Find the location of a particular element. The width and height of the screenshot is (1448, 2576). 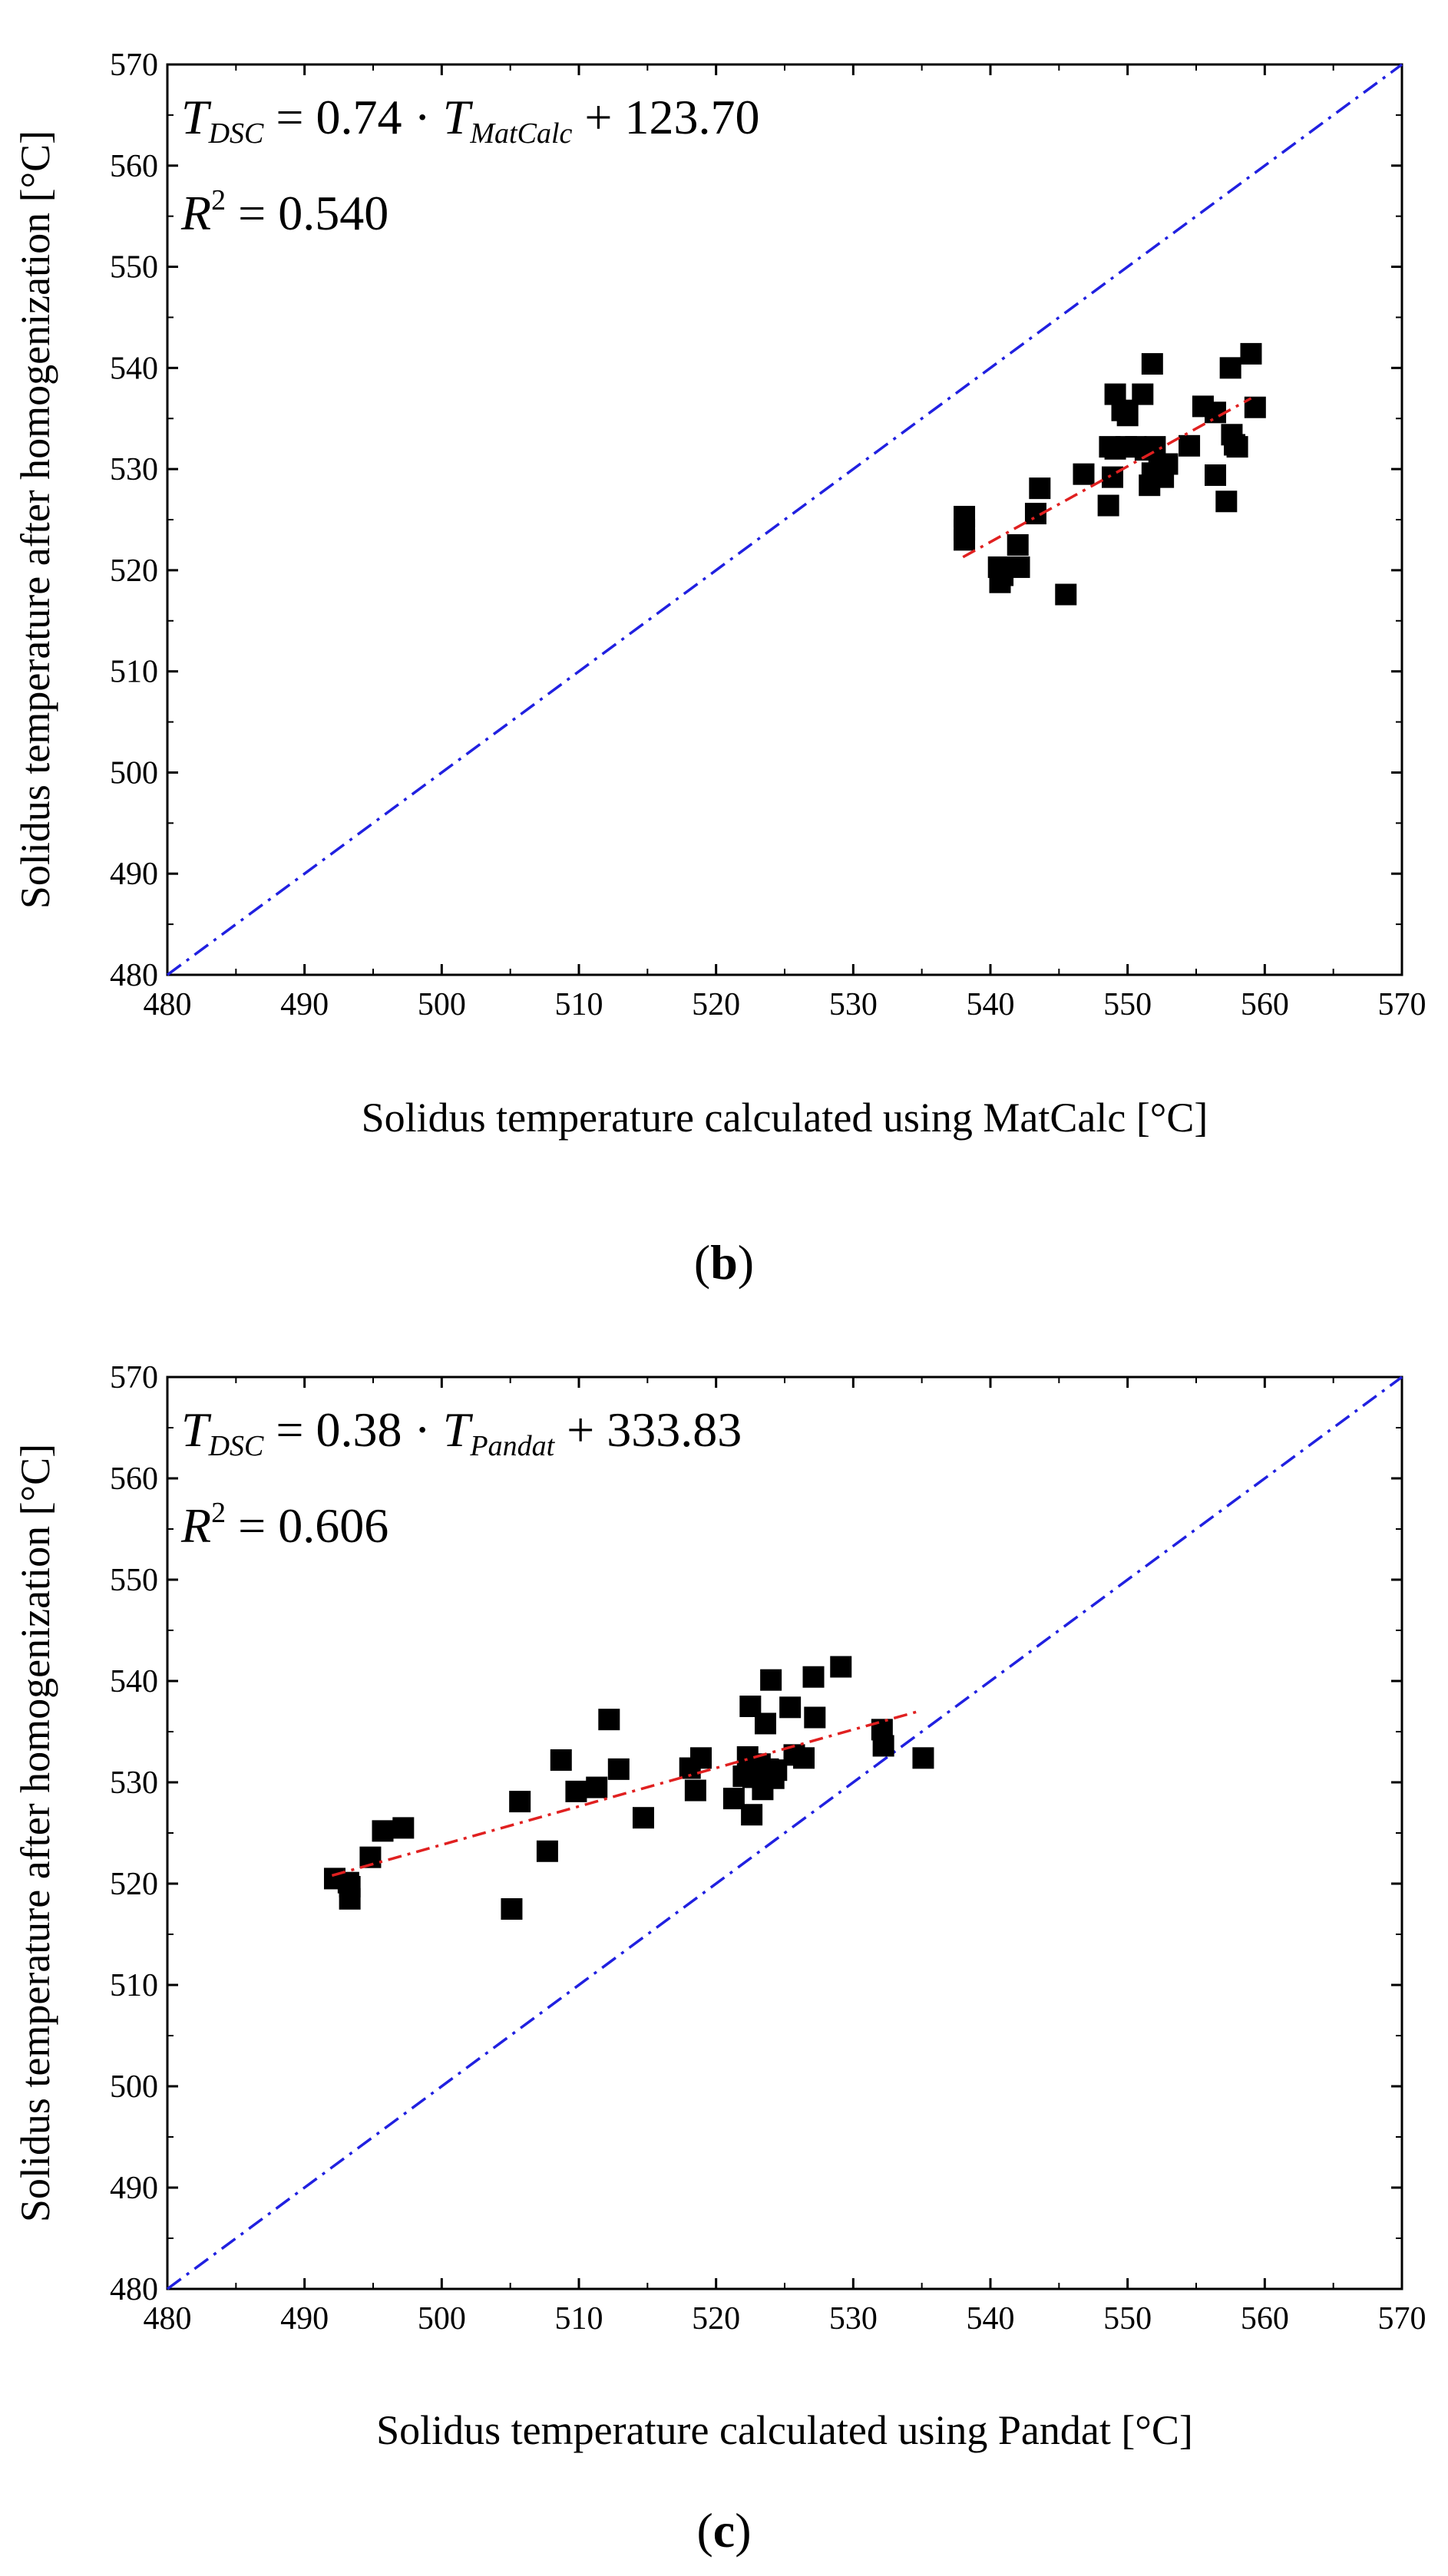

r-squared-annotation: R2 = 0.540 is located at coordinates (284, 212).